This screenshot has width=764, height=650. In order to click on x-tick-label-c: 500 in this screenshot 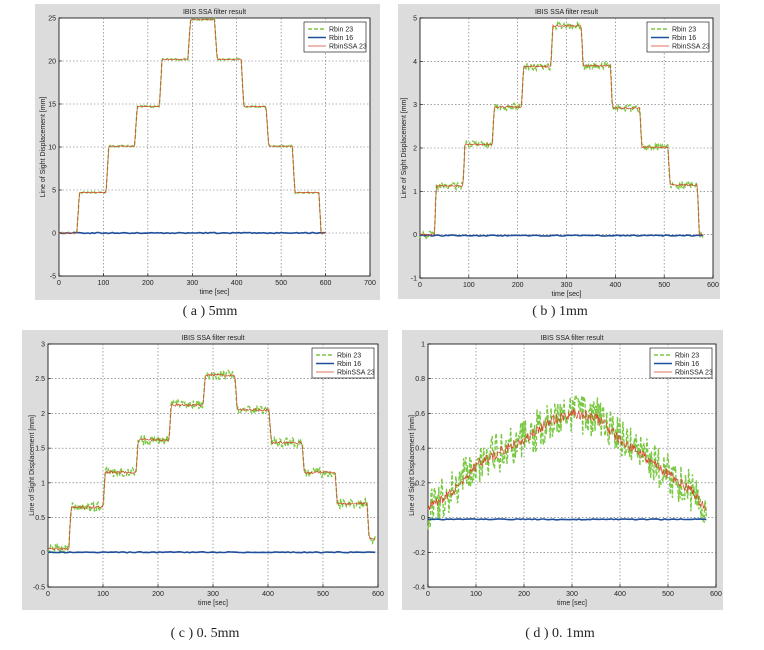, I will do `click(323, 594)`.